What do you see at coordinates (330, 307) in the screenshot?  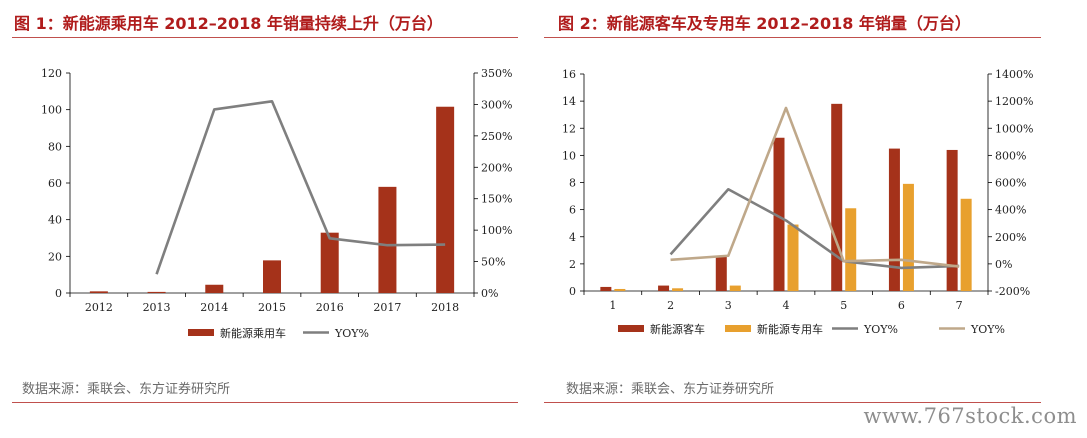 I see `x-tick-label: 2016` at bounding box center [330, 307].